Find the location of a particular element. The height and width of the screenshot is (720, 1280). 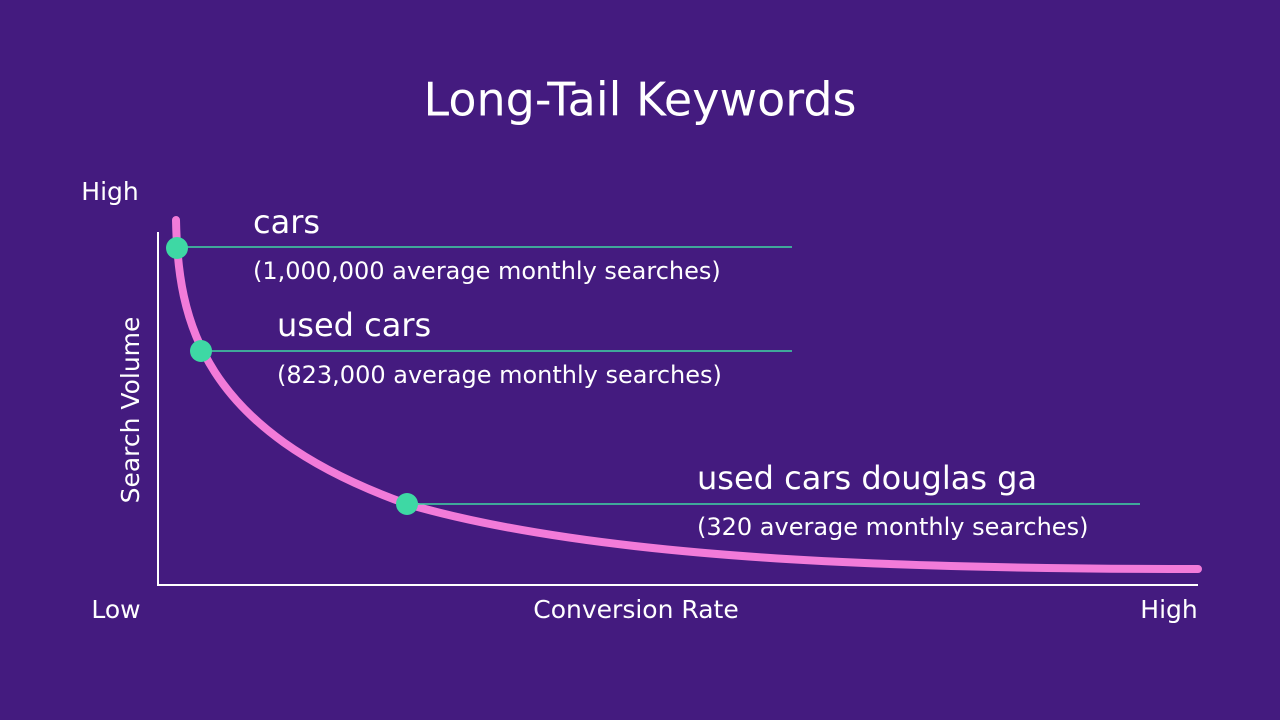

keyword-term: cars is located at coordinates (286, 222).